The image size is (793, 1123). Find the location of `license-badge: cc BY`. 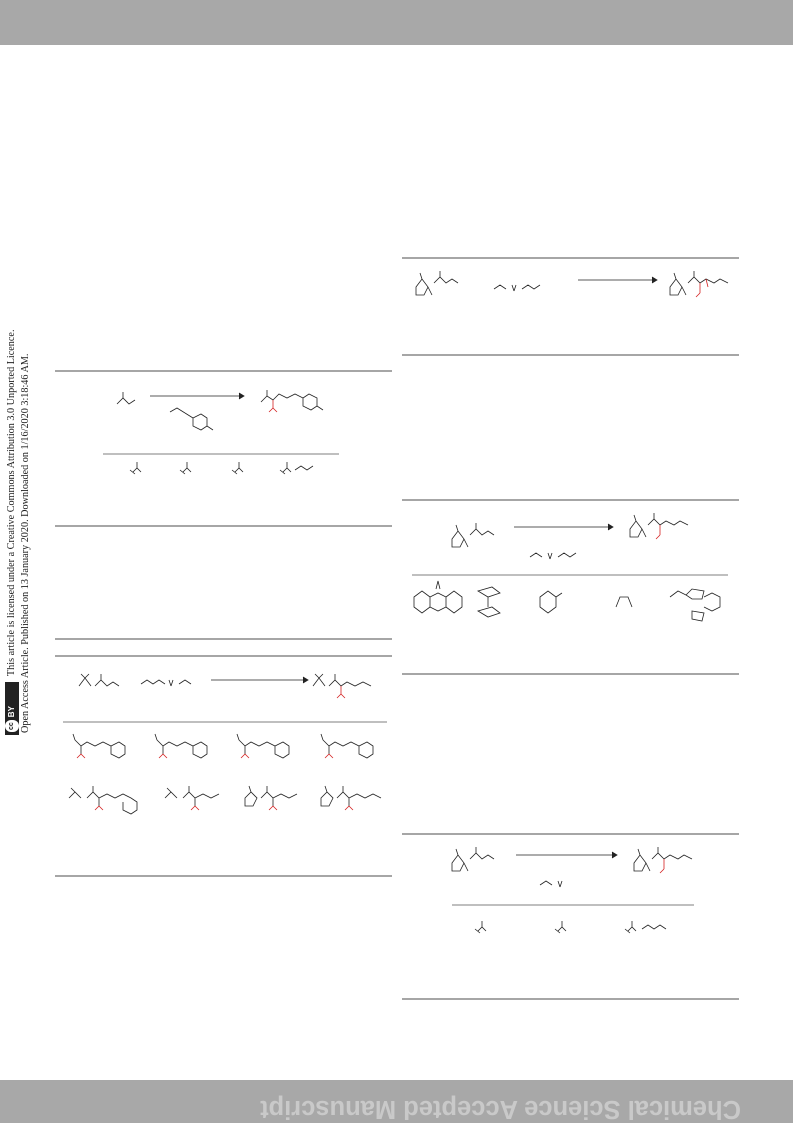

license-badge: cc BY is located at coordinates (12, 708).